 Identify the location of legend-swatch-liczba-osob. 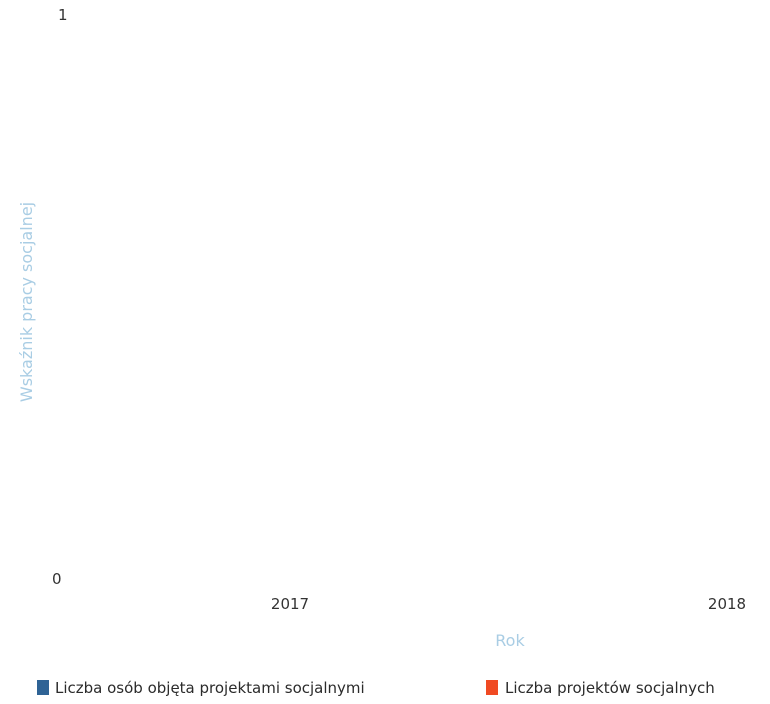
(43, 687).